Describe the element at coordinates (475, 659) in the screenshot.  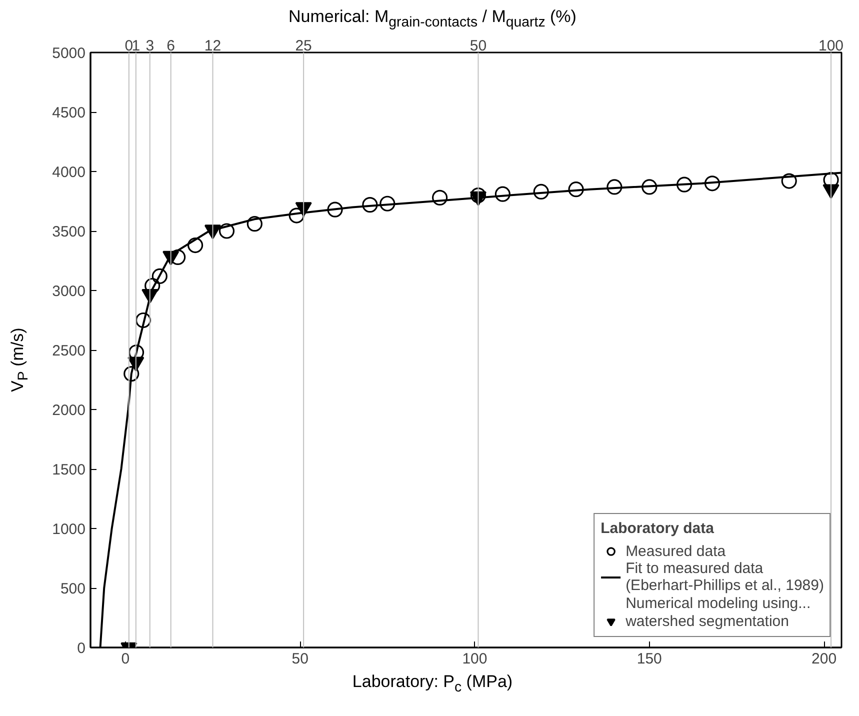
I see `x-tick-label: 100` at that location.